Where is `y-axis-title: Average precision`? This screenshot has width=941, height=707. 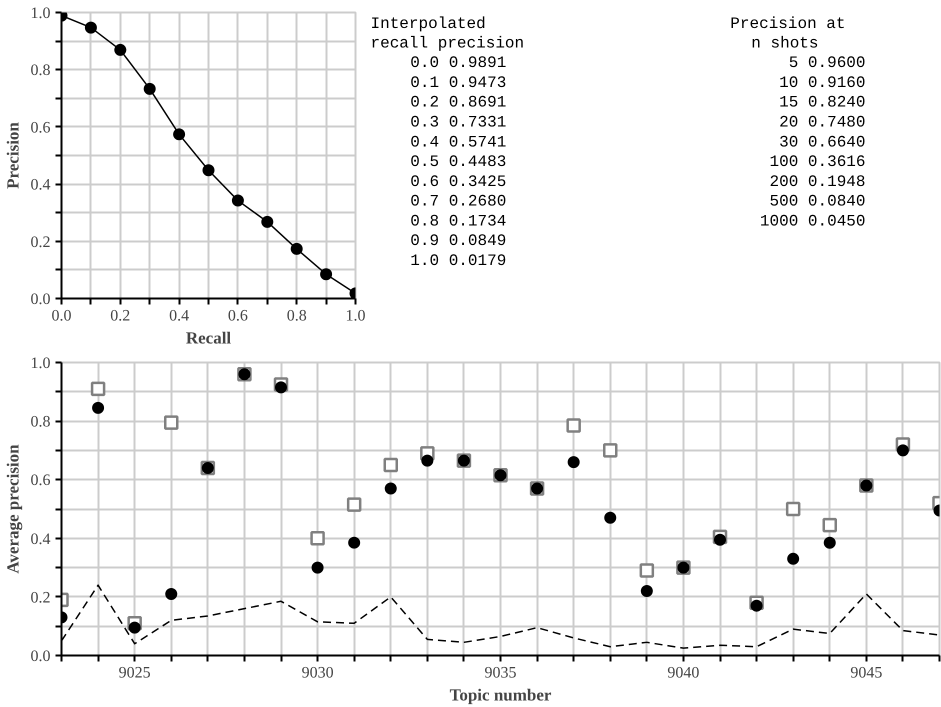 y-axis-title: Average precision is located at coordinates (13, 509).